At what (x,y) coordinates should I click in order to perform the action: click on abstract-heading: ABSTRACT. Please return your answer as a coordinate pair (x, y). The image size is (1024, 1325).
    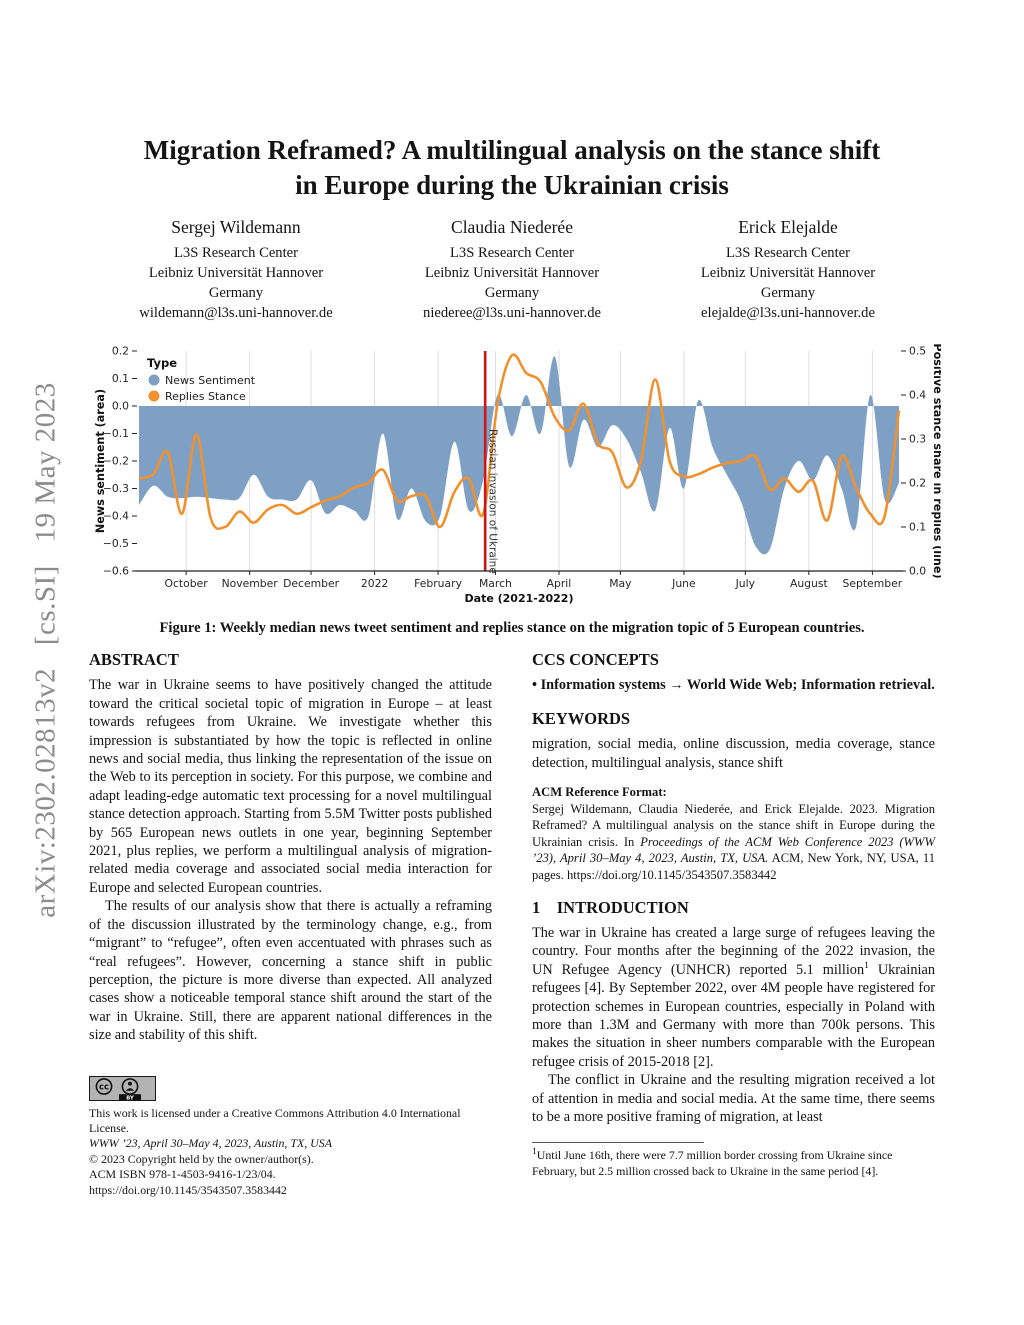
    Looking at the image, I should click on (134, 659).